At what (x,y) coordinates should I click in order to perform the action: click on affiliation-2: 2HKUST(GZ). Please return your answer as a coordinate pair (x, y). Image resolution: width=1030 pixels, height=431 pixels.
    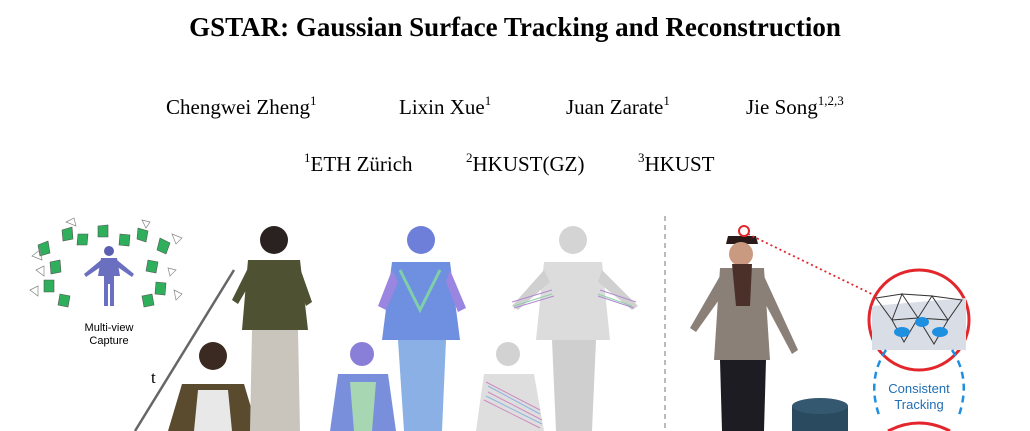
    Looking at the image, I should click on (525, 163).